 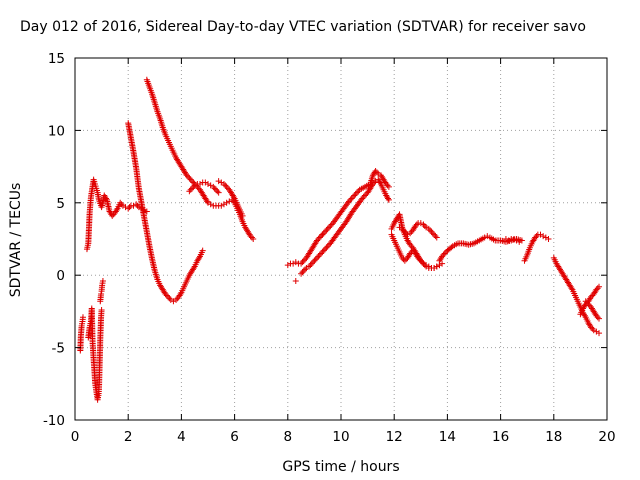 I want to click on x-tick-label: 20, so click(x=606, y=437).